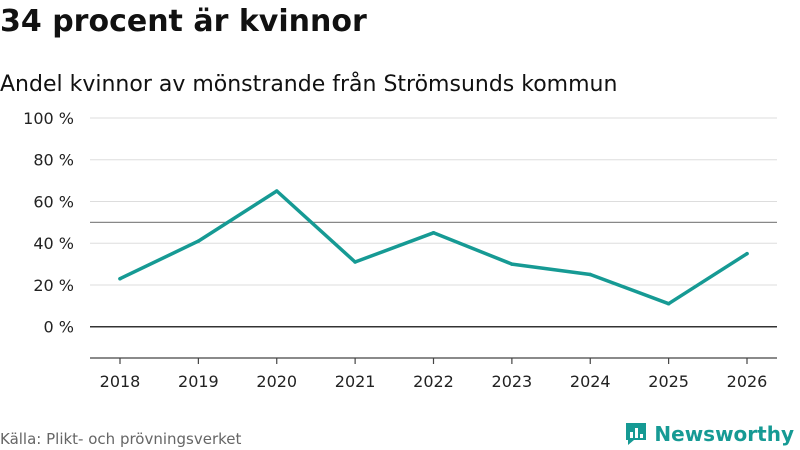 This screenshot has height=450, width=800. What do you see at coordinates (512, 381) in the screenshot?
I see `x-tick-label: 2023` at bounding box center [512, 381].